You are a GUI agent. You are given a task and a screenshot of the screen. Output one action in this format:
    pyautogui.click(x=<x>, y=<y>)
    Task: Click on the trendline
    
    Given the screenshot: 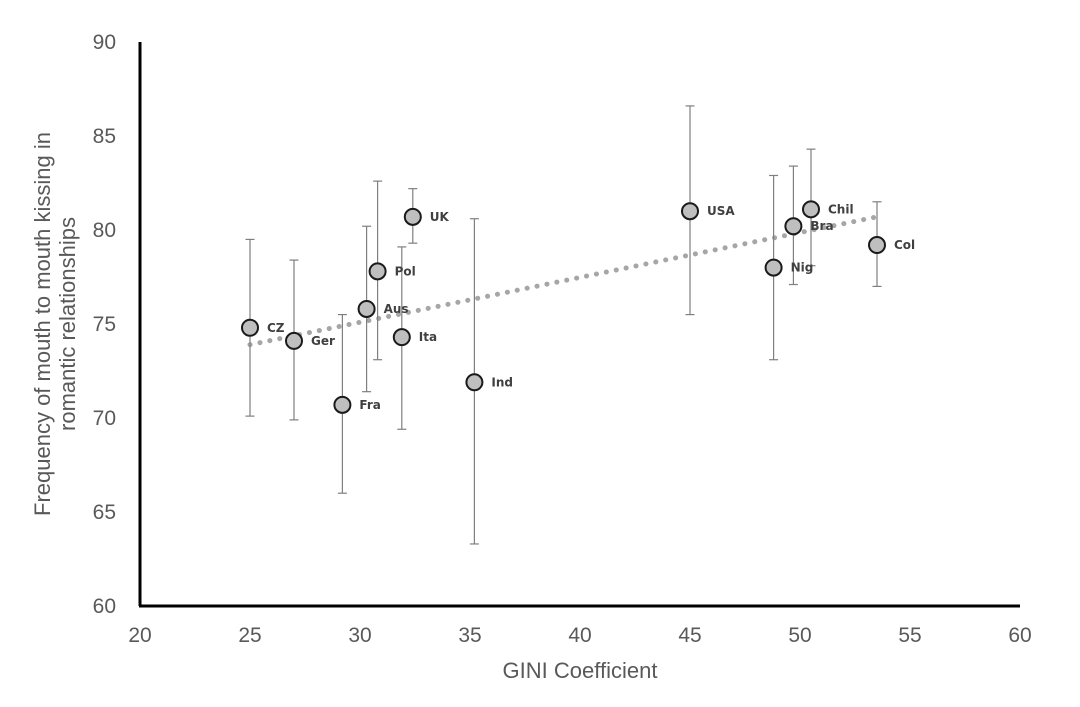 What is the action you would take?
    pyautogui.click(x=563, y=281)
    